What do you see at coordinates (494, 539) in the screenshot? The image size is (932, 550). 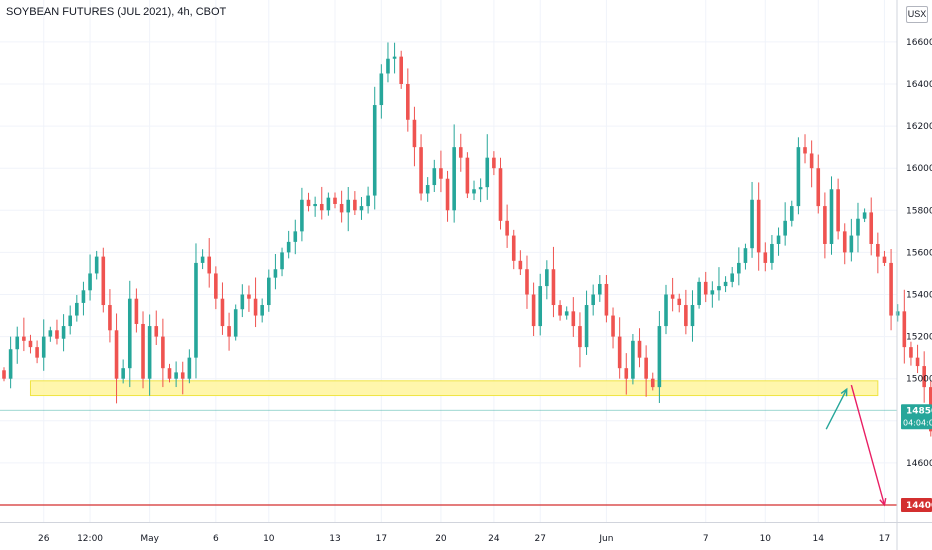 I see `time-tick-label: 24` at bounding box center [494, 539].